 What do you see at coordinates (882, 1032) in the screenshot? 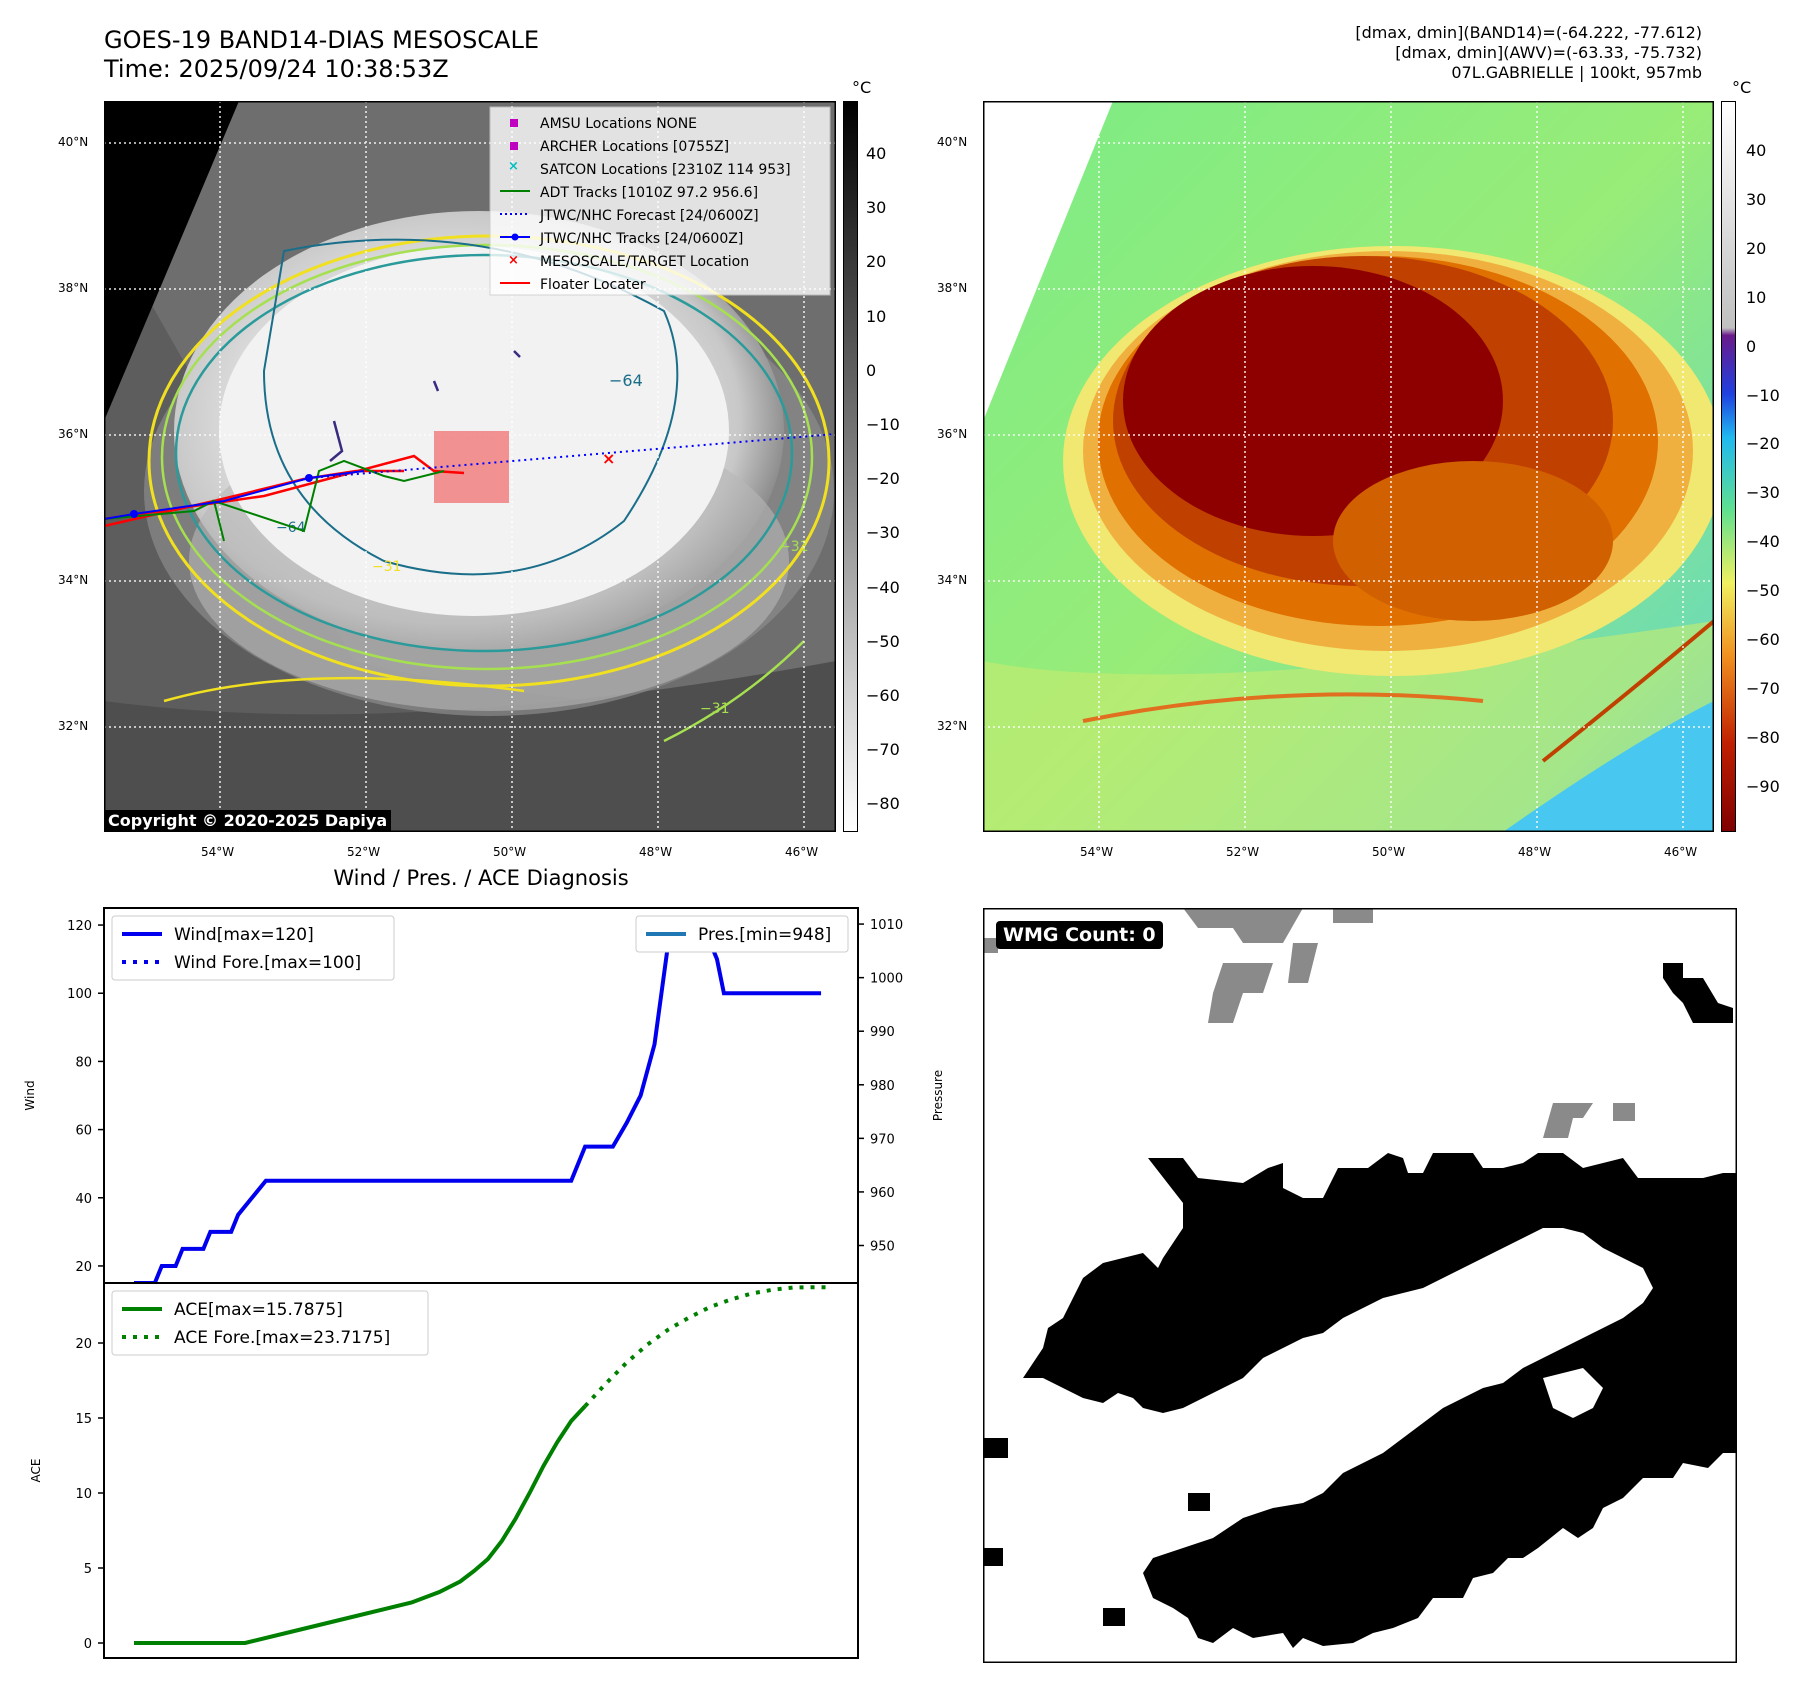
I see `pres-ytick-4: 990` at bounding box center [882, 1032].